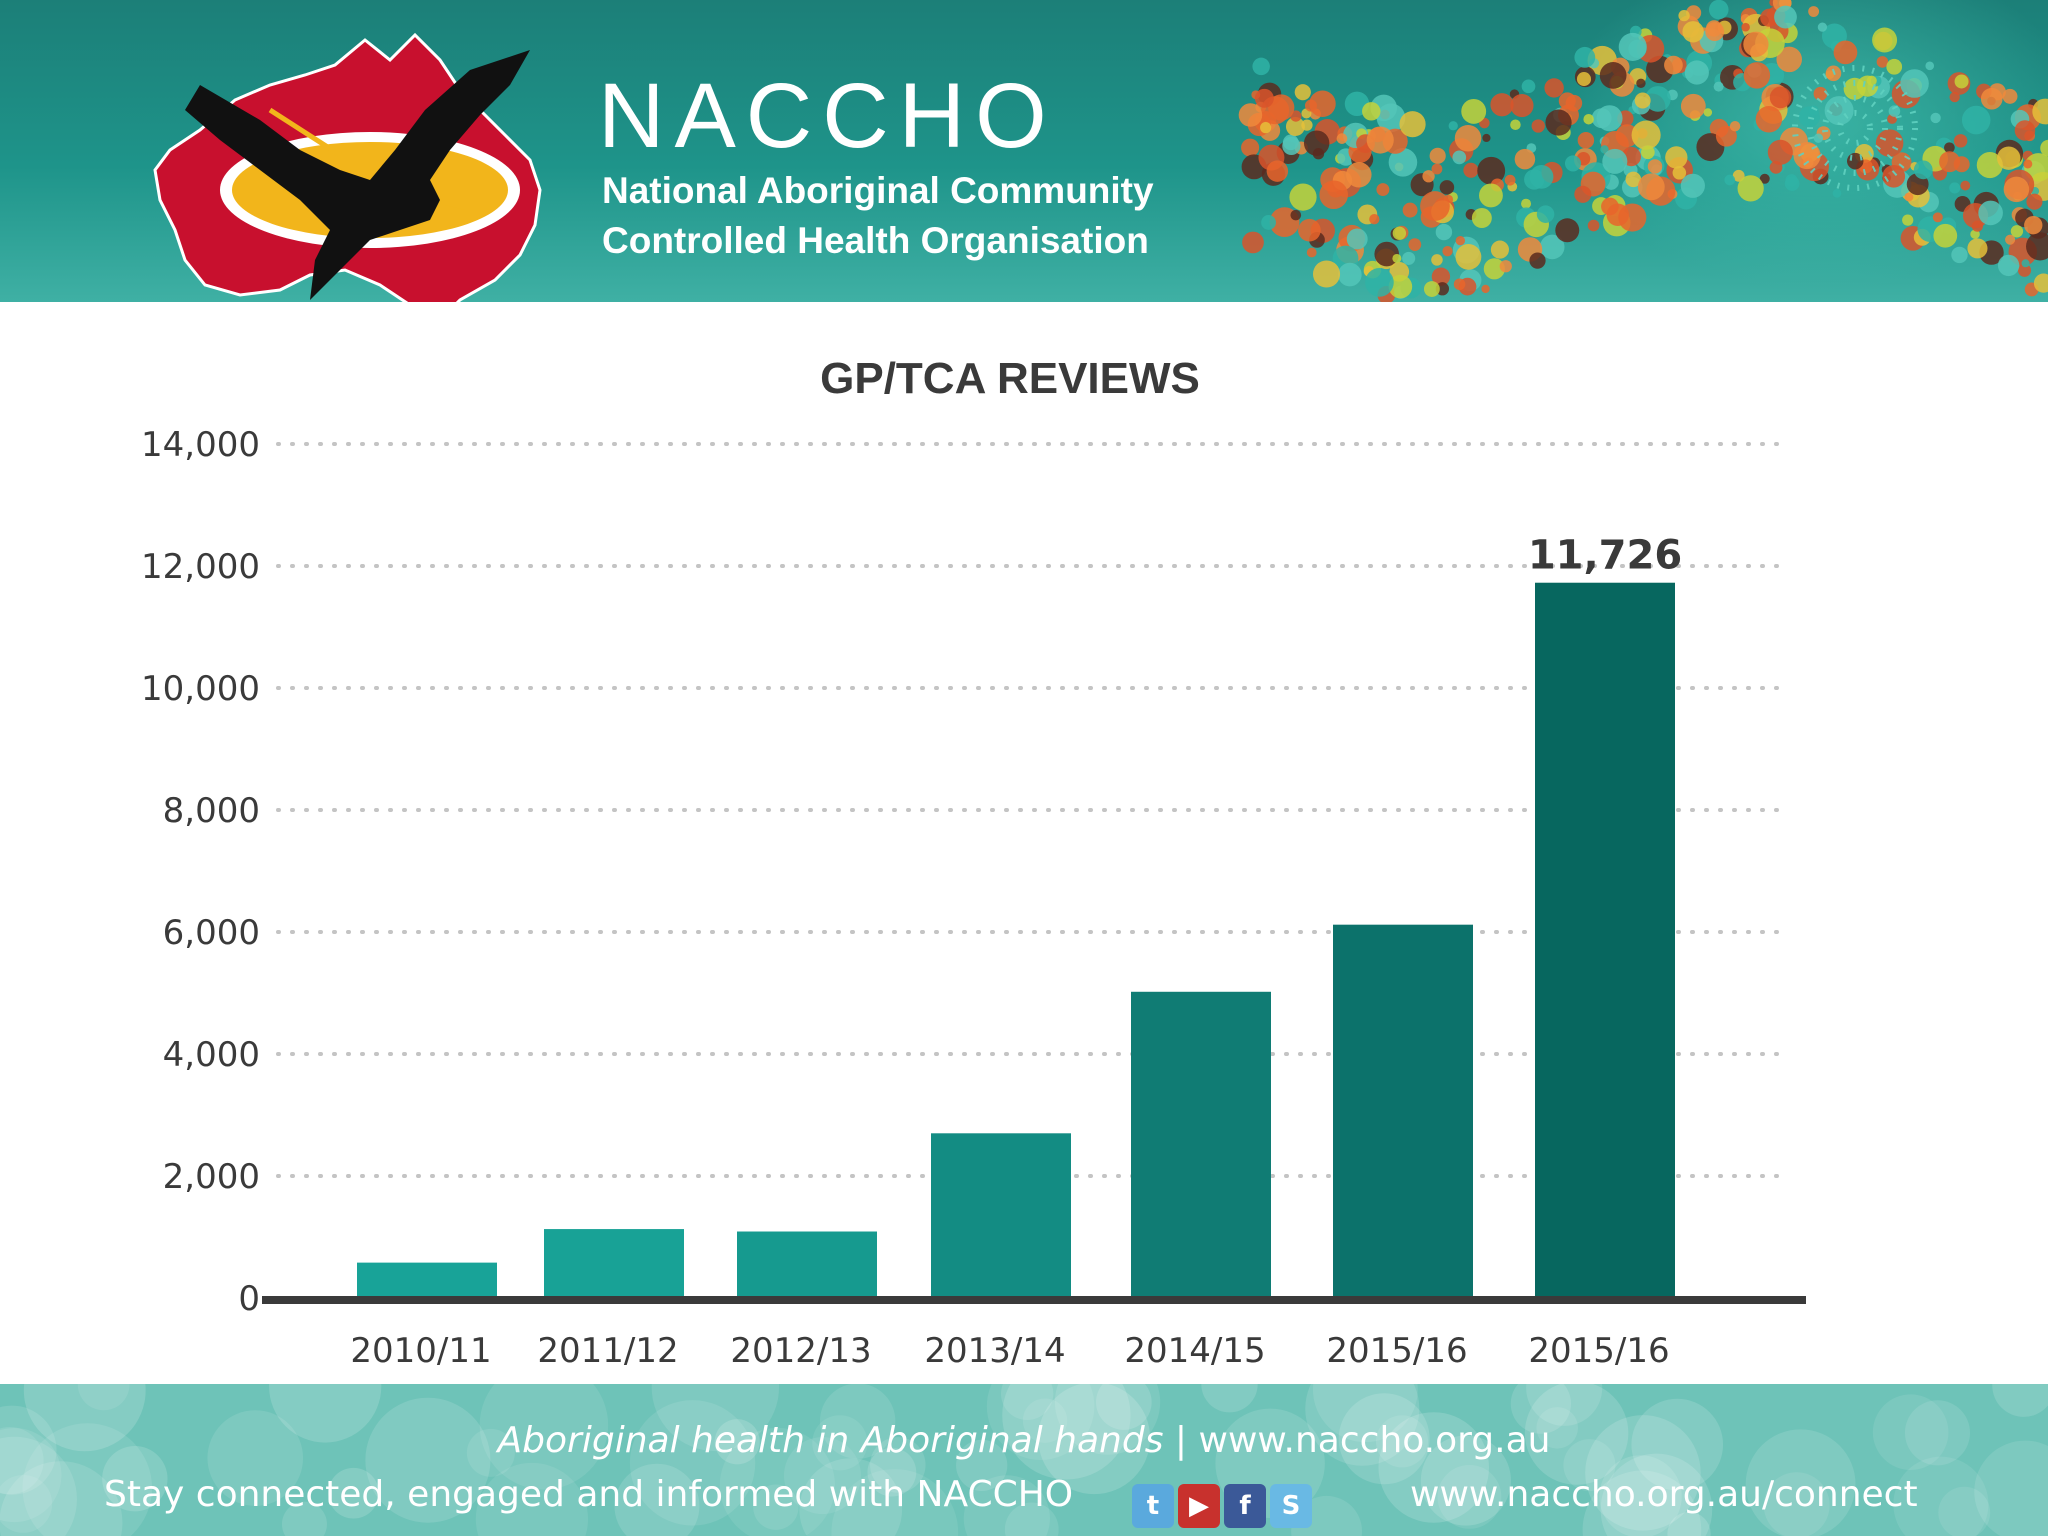  What do you see at coordinates (1291, 1506) in the screenshot?
I see `skype-icon: S` at bounding box center [1291, 1506].